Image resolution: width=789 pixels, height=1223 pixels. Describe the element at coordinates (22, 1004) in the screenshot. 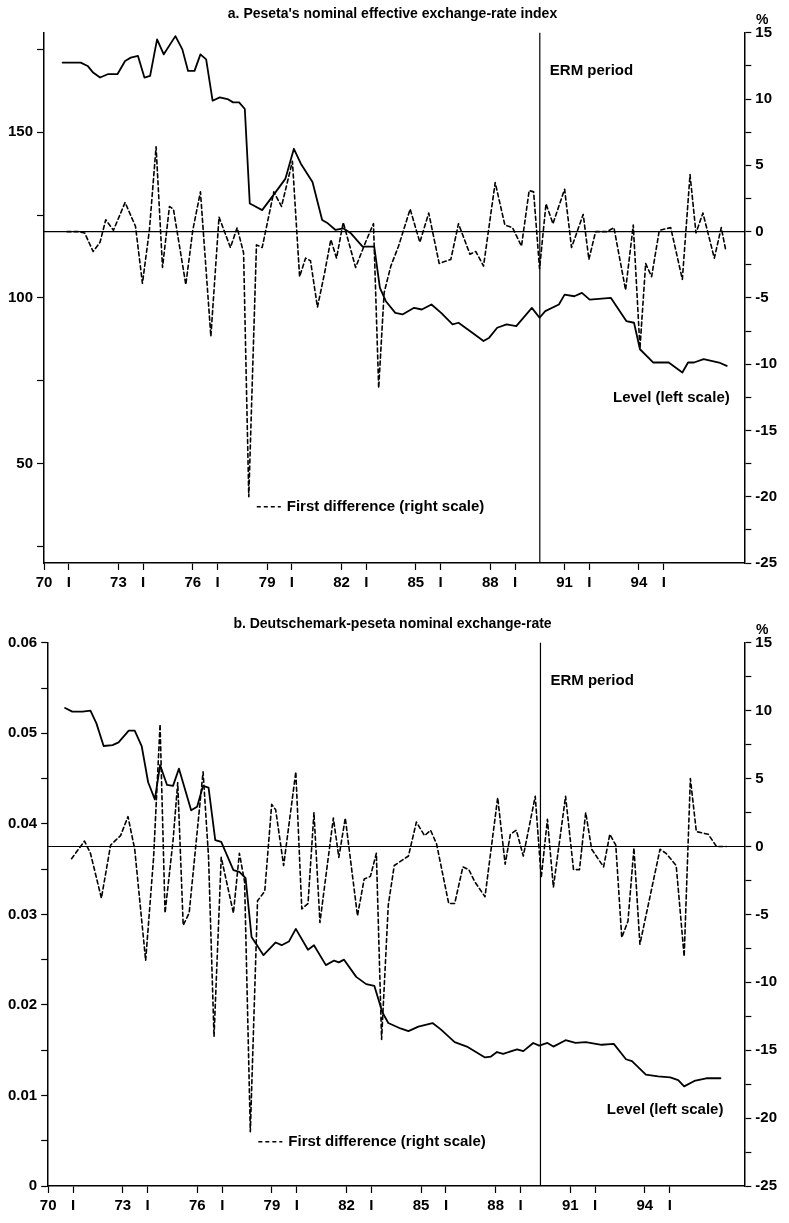

I see `y-tick-label: 0.02` at that location.